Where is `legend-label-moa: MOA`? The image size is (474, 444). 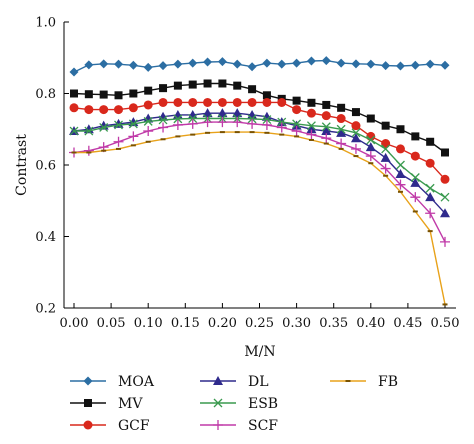 legend-label-moa: MOA is located at coordinates (136, 382).